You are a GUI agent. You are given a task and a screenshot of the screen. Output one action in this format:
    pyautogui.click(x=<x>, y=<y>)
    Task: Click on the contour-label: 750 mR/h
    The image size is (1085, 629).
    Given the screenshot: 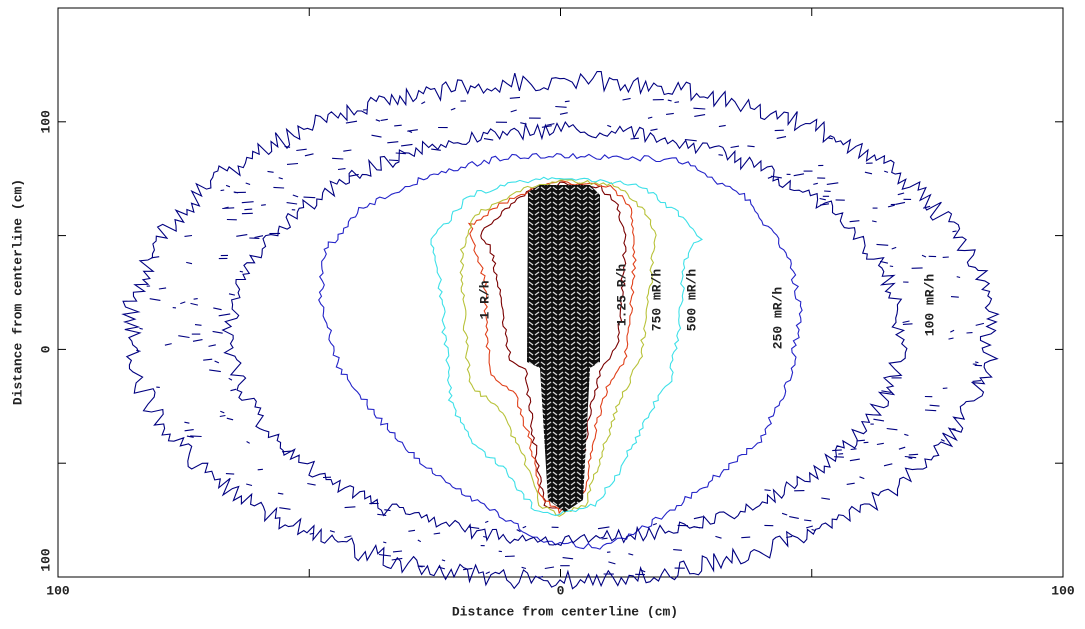 What is the action you would take?
    pyautogui.click(x=656, y=300)
    